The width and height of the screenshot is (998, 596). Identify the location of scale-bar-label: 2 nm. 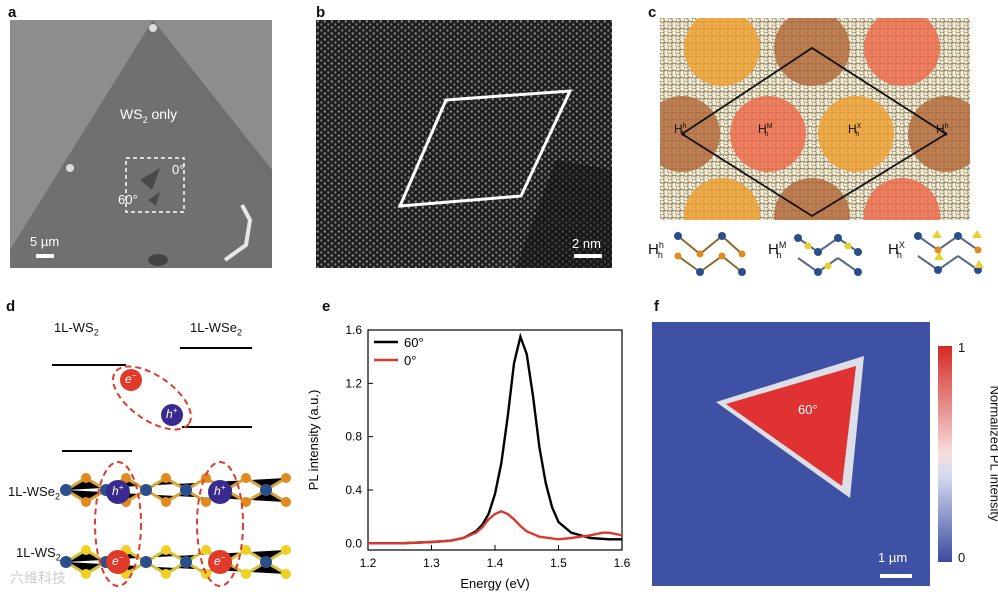
(586, 243).